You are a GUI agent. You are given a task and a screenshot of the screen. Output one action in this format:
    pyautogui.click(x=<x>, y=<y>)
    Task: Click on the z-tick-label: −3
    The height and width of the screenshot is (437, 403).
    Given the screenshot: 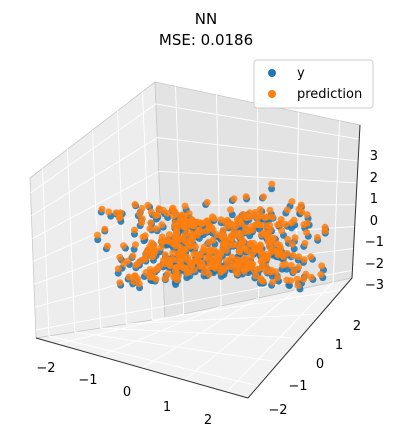 What is the action you would take?
    pyautogui.click(x=374, y=285)
    